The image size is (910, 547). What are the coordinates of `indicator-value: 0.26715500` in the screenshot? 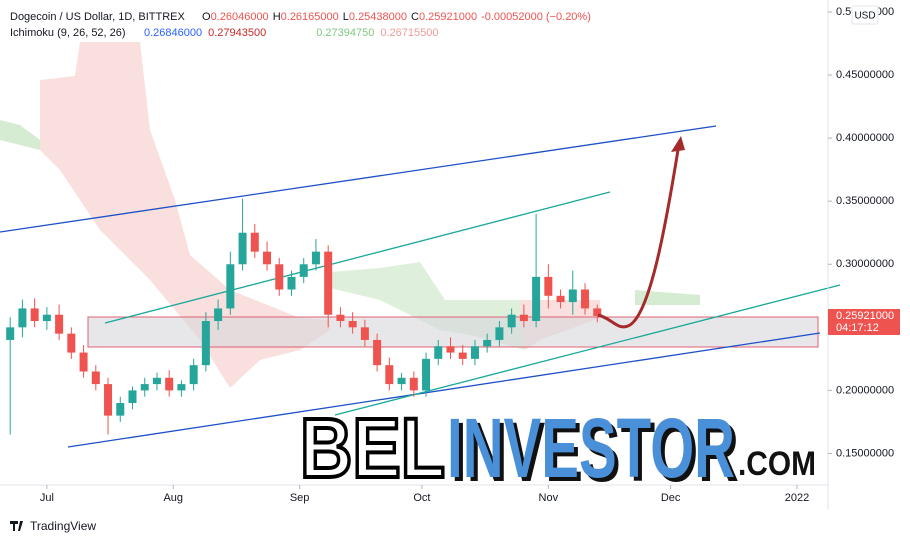 It's located at (409, 33).